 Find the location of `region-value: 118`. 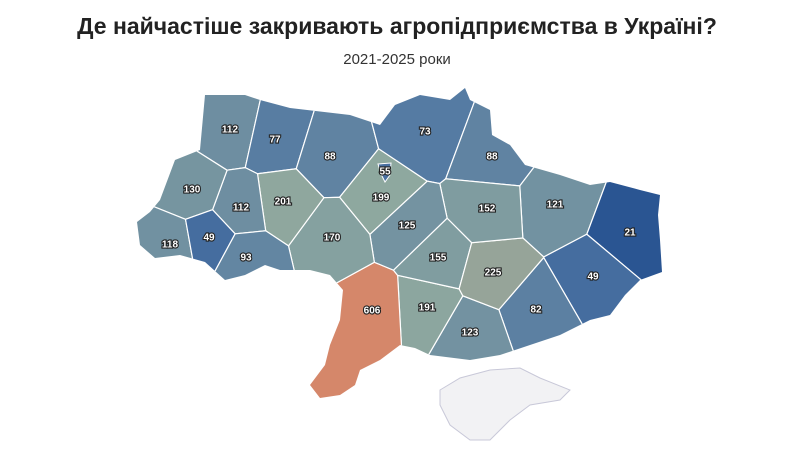

region-value: 118 is located at coordinates (170, 245).